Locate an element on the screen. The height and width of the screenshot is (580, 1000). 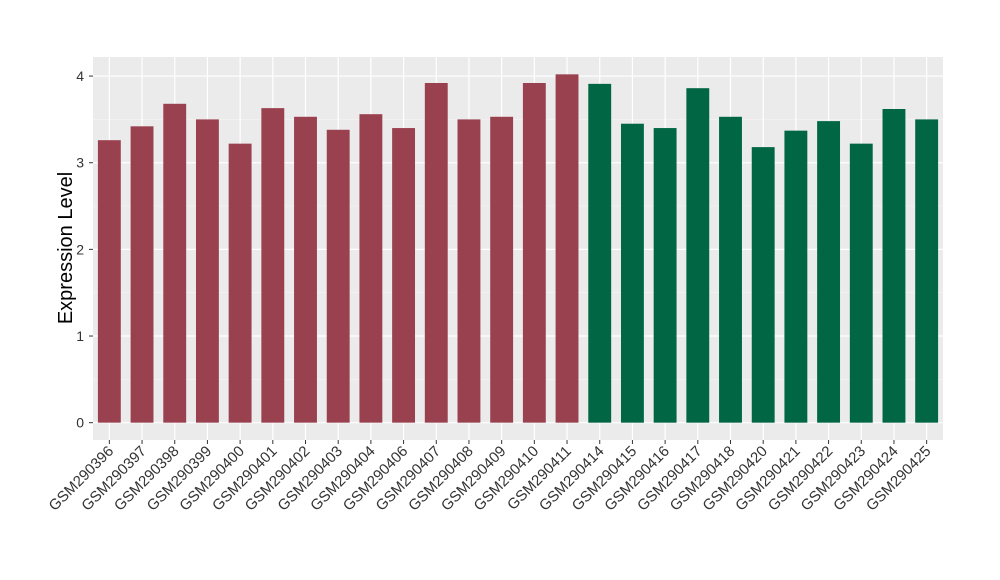
y-tick-label: 3 is located at coordinates (80, 163).